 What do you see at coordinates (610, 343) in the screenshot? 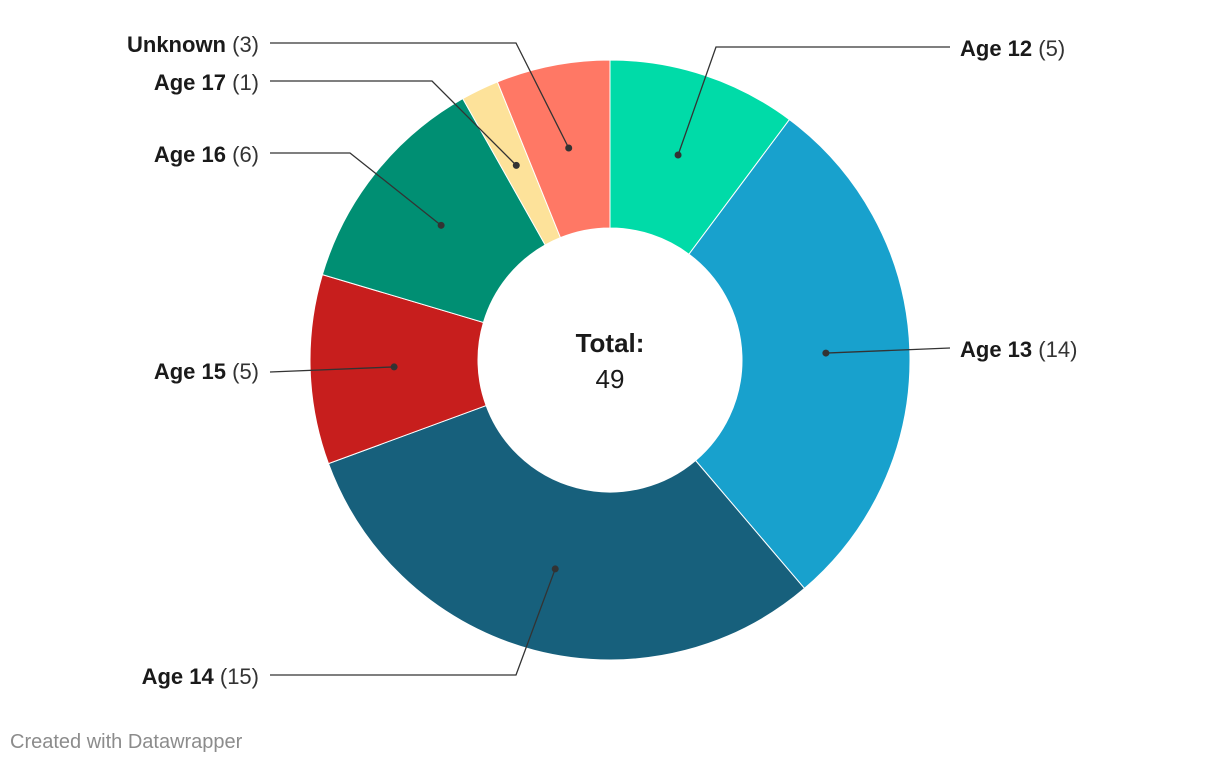
I see `center-total-label: Total:` at bounding box center [610, 343].